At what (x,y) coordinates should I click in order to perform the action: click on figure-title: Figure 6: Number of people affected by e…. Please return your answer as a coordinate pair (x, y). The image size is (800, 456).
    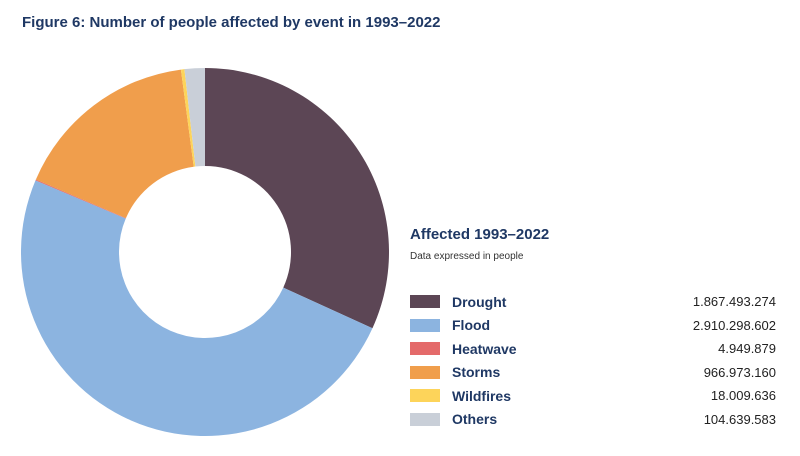
    Looking at the image, I should click on (231, 22).